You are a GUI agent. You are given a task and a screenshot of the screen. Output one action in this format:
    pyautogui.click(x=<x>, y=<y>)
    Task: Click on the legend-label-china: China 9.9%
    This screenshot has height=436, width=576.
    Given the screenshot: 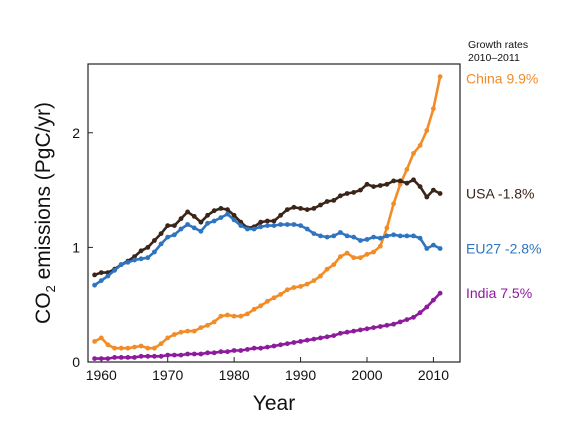 What is the action you would take?
    pyautogui.click(x=502, y=79)
    